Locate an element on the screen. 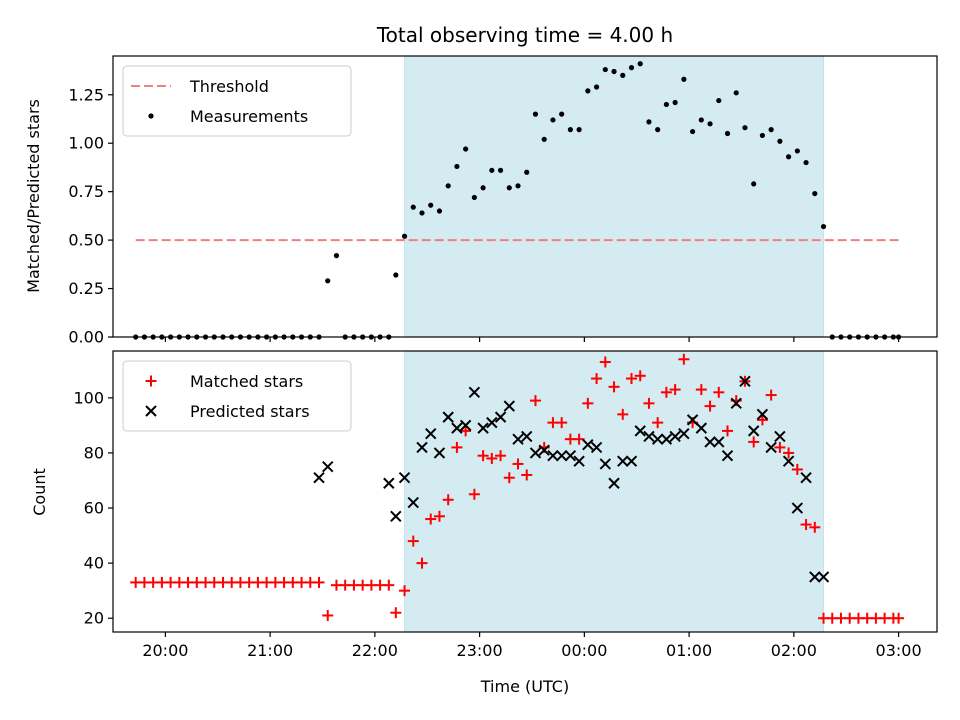 This screenshot has width=960, height=720. legend-label: Threshold is located at coordinates (229, 86).